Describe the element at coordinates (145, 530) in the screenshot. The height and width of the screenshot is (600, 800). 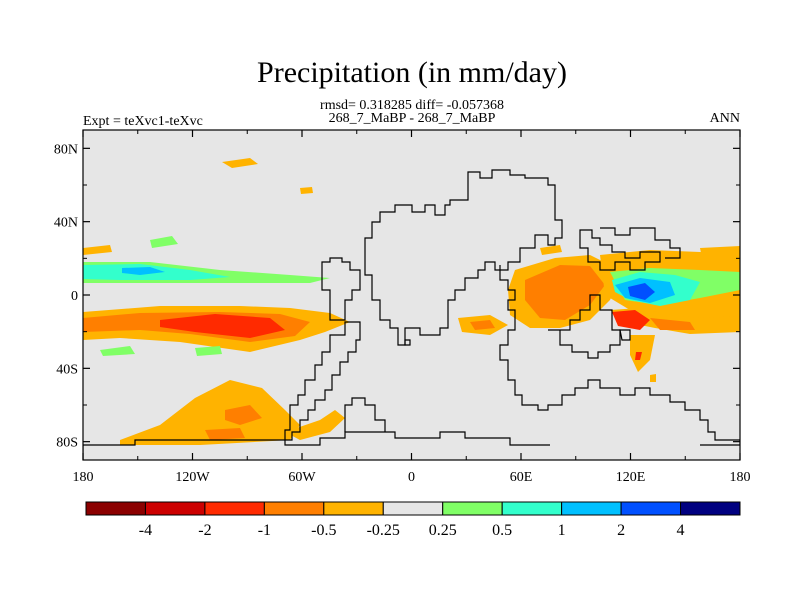
I see `colorbar-label: -4` at that location.